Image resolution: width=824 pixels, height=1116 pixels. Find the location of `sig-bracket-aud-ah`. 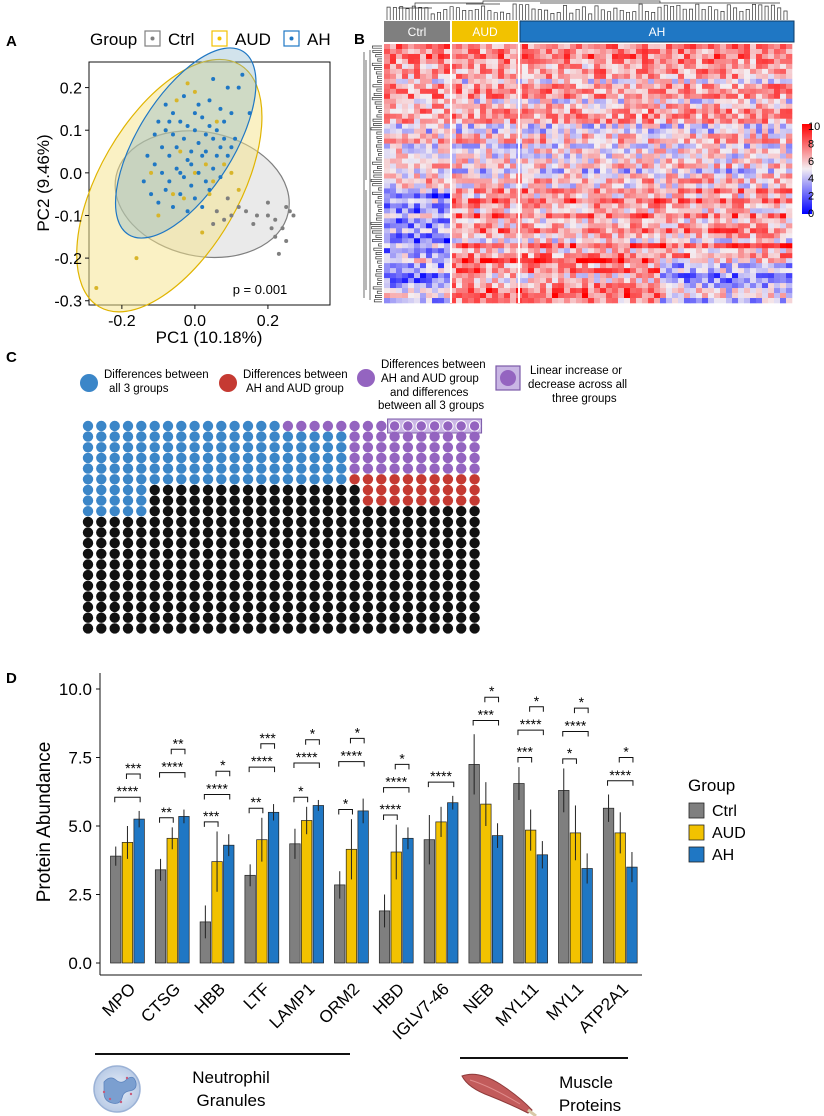

sig-bracket-aud-ah is located at coordinates (581, 710).